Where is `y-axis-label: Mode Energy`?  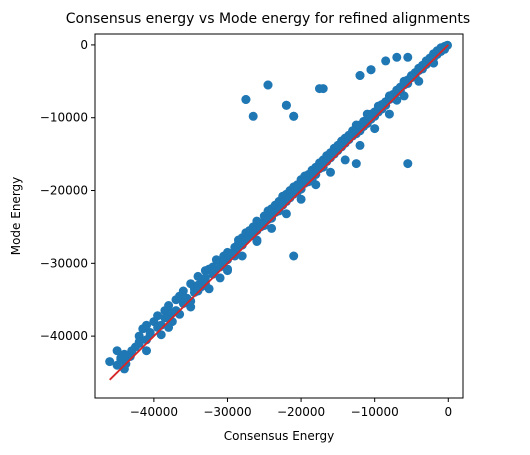 y-axis-label: Mode Energy is located at coordinates (16, 216).